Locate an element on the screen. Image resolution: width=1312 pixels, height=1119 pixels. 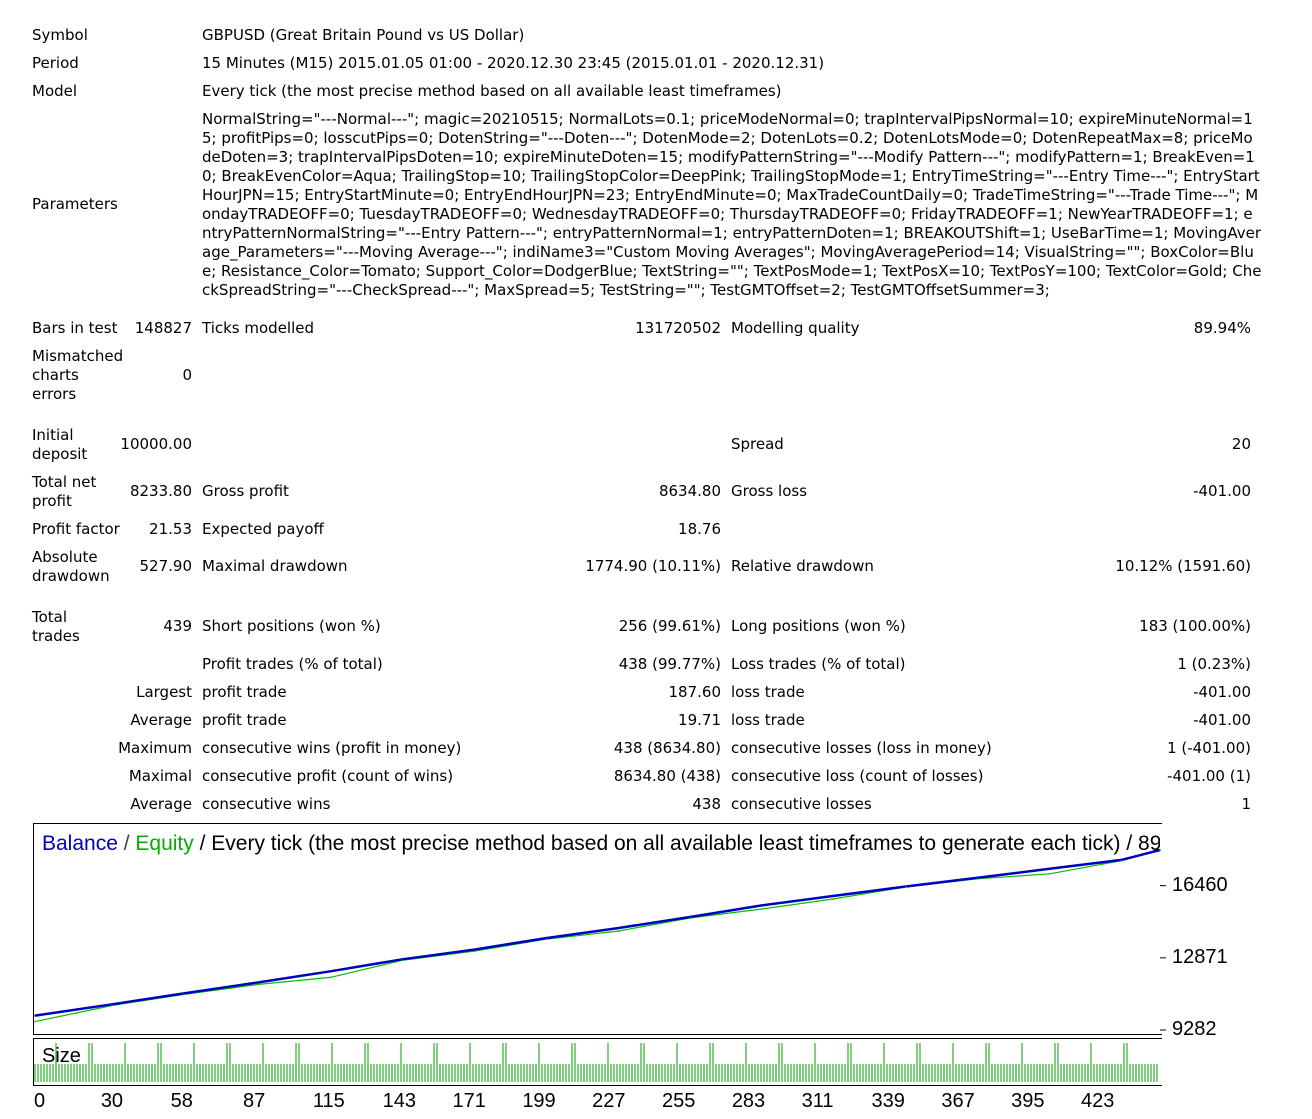
x-tick-label: 283 is located at coordinates (748, 1101).